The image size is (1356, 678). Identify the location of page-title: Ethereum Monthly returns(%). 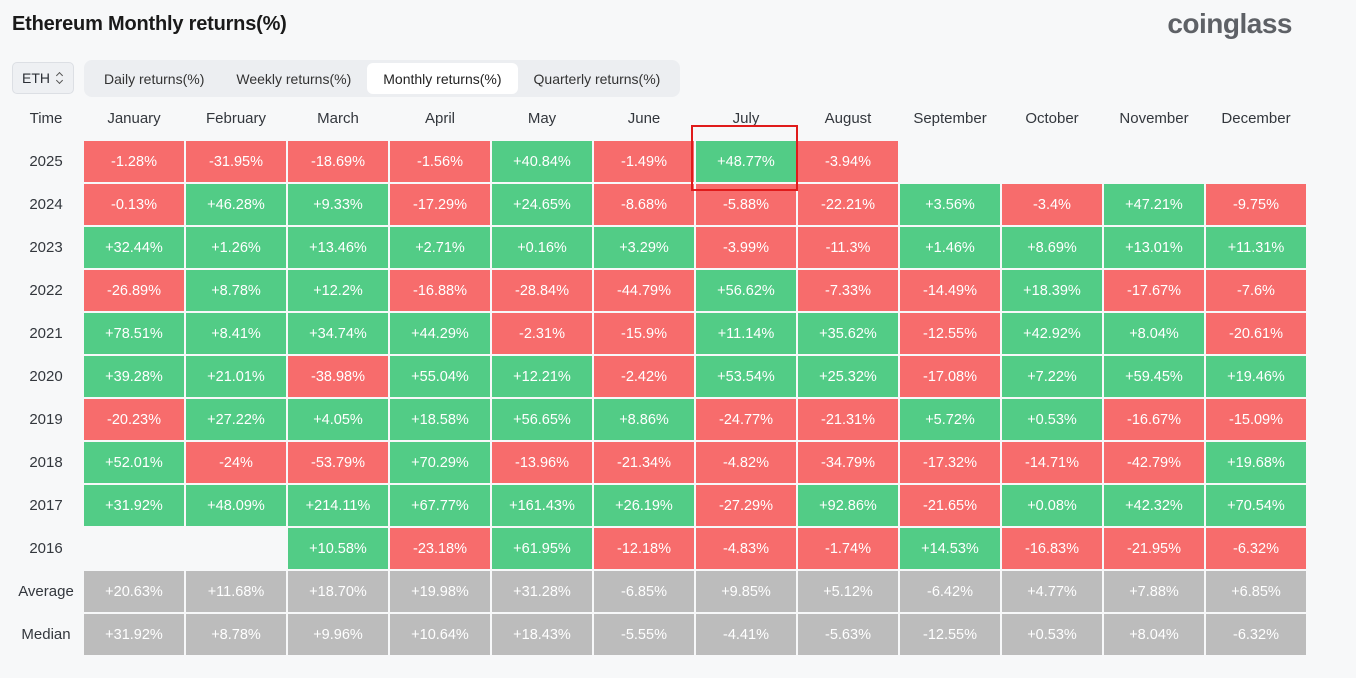
(149, 24).